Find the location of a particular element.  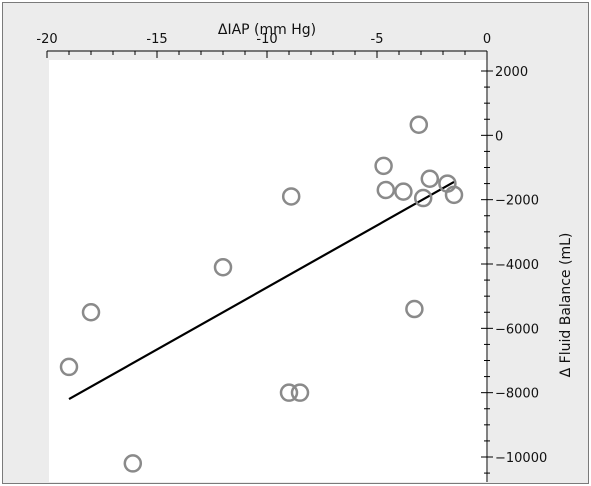

x-axis: -20 -15 -10 -5 0 is located at coordinates (263, 45).